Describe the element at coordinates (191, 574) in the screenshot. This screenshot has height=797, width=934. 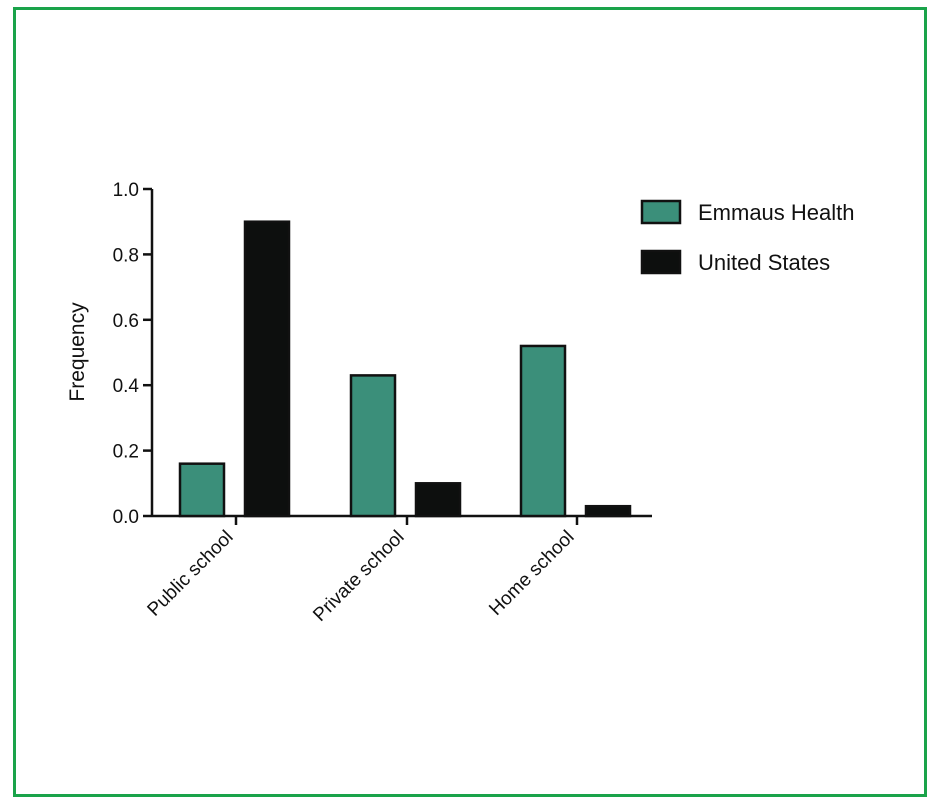
I see `x-tick-label: Public school` at that location.